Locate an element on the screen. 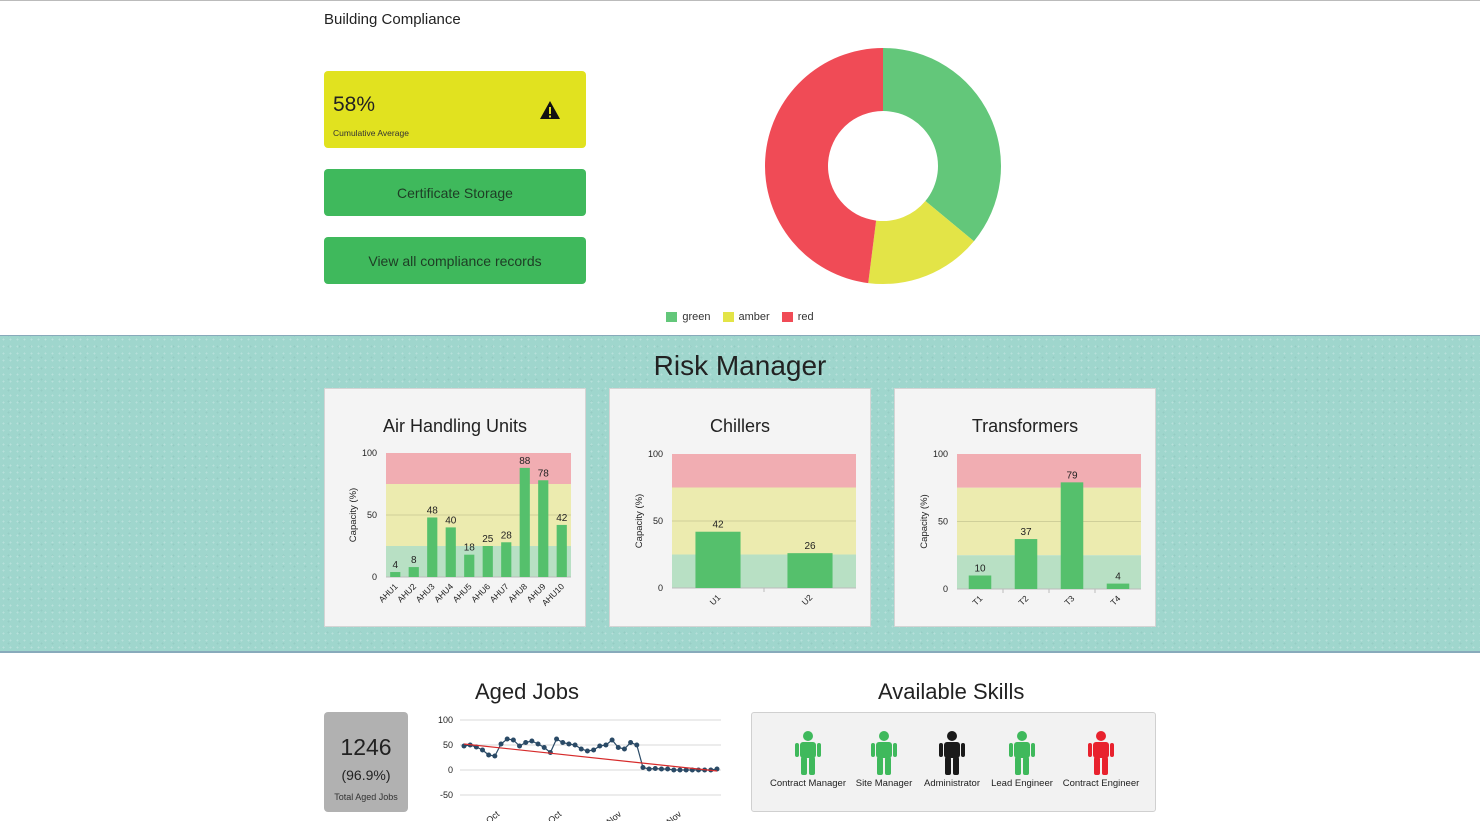 Image resolution: width=1480 pixels, height=821 pixels. skill-label: Lead Engineer is located at coordinates (1022, 783).